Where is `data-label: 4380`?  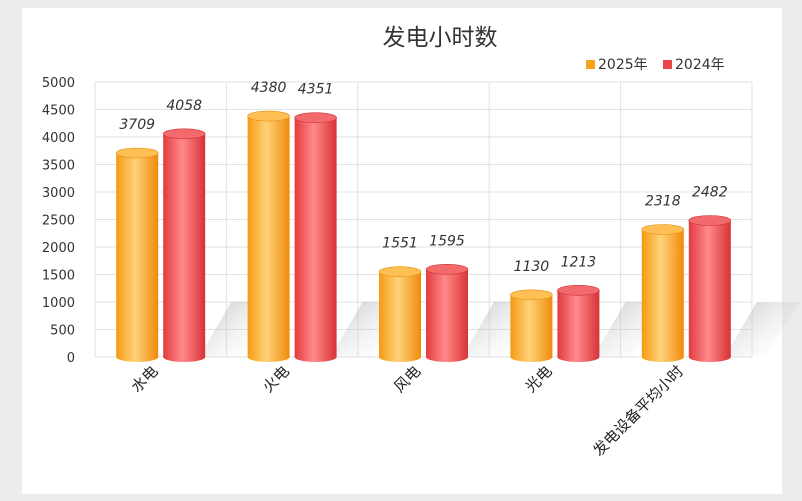 data-label: 4380 is located at coordinates (269, 88).